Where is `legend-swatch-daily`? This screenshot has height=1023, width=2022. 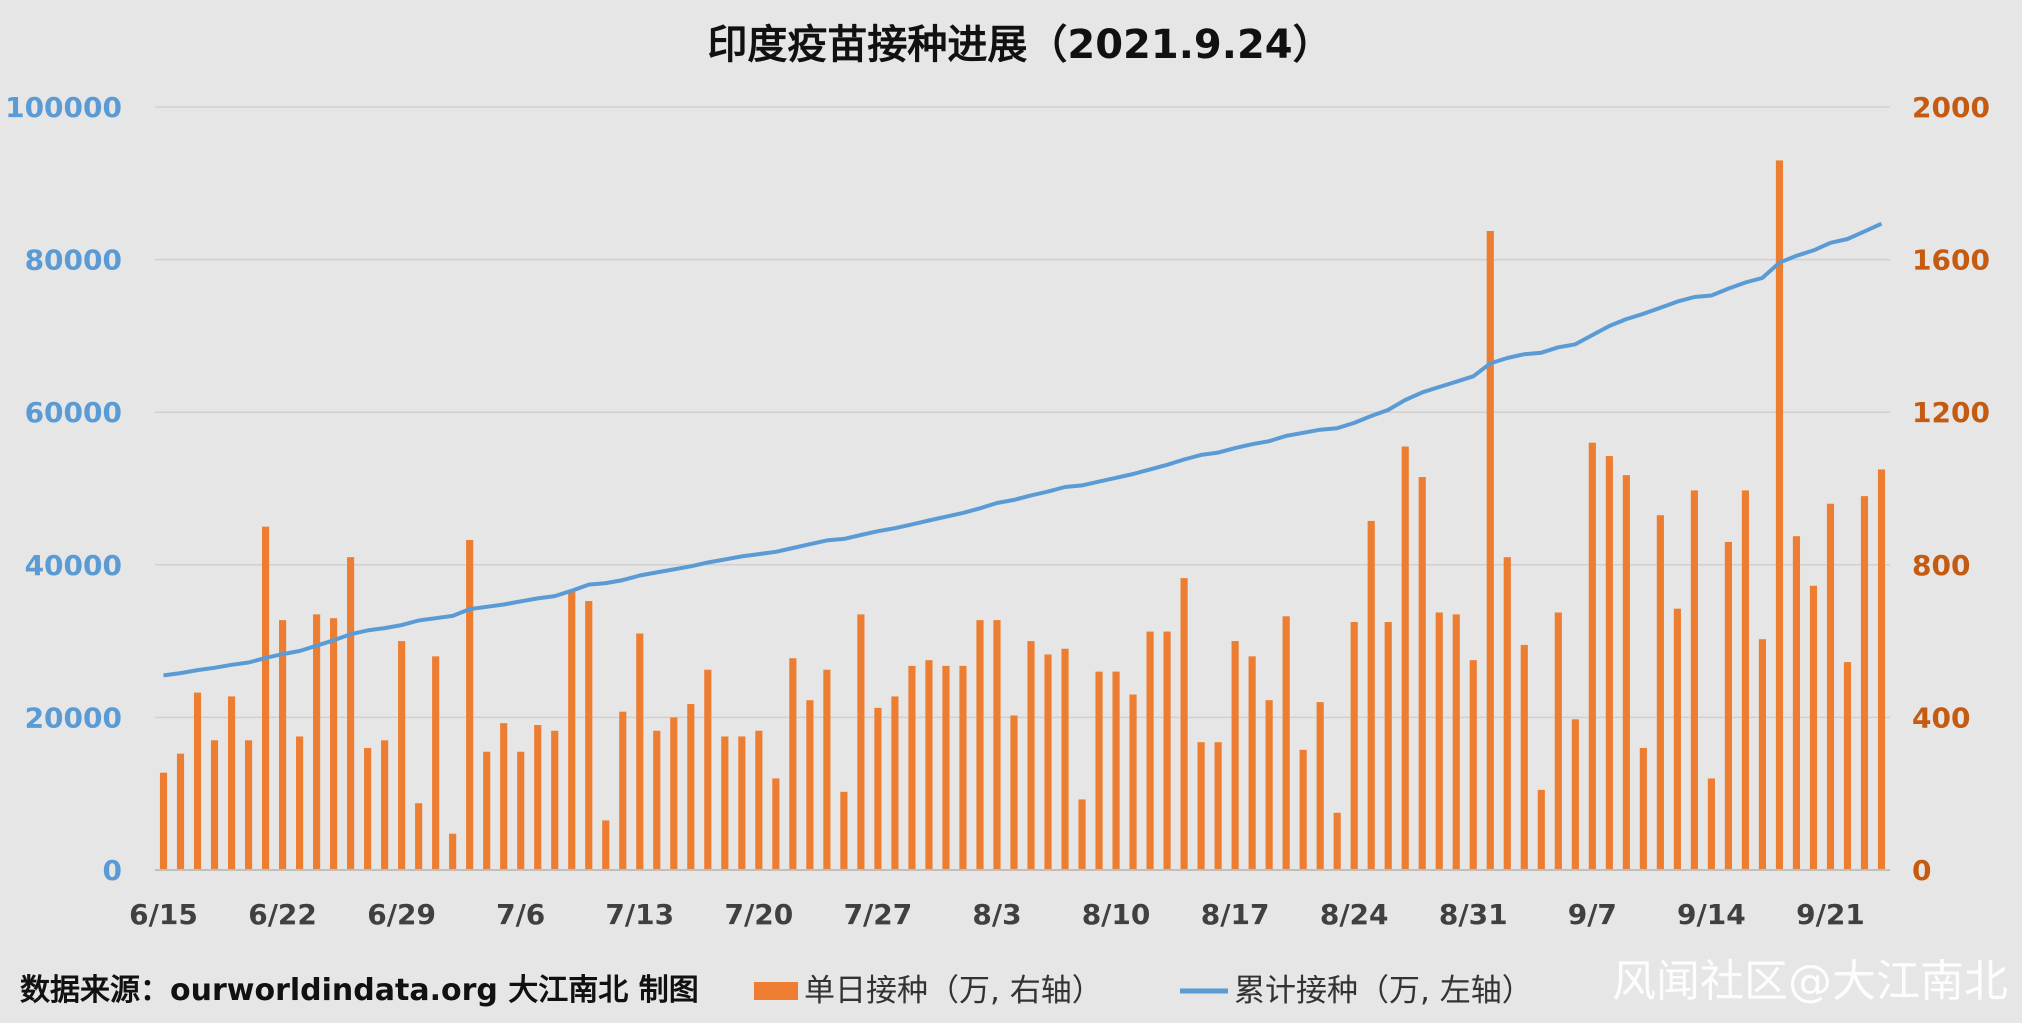
legend-swatch-daily is located at coordinates (776, 991).